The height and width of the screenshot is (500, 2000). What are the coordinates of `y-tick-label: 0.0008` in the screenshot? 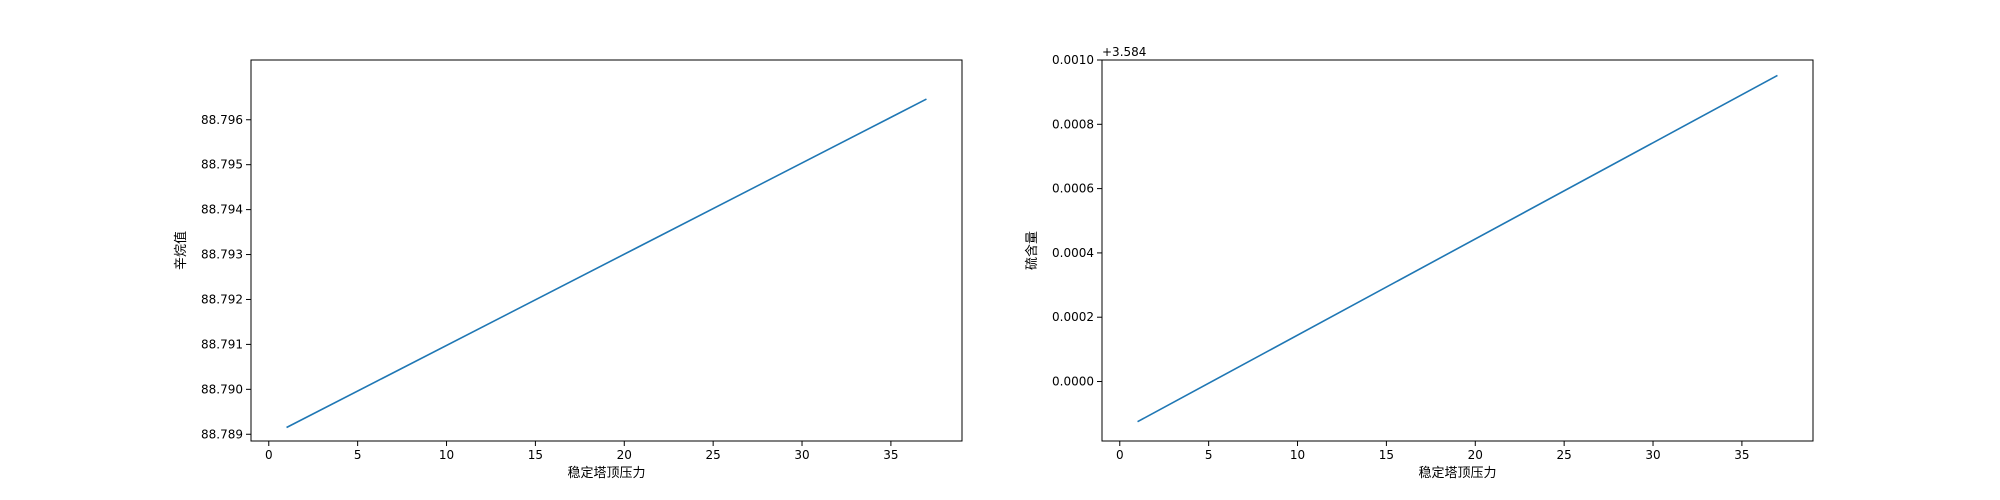 It's located at (1073, 124).